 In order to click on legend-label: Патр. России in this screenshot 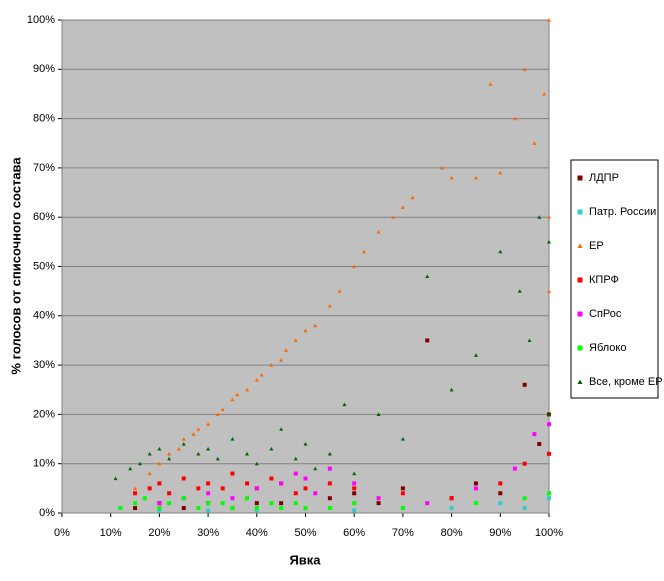, I will do `click(622, 212)`.